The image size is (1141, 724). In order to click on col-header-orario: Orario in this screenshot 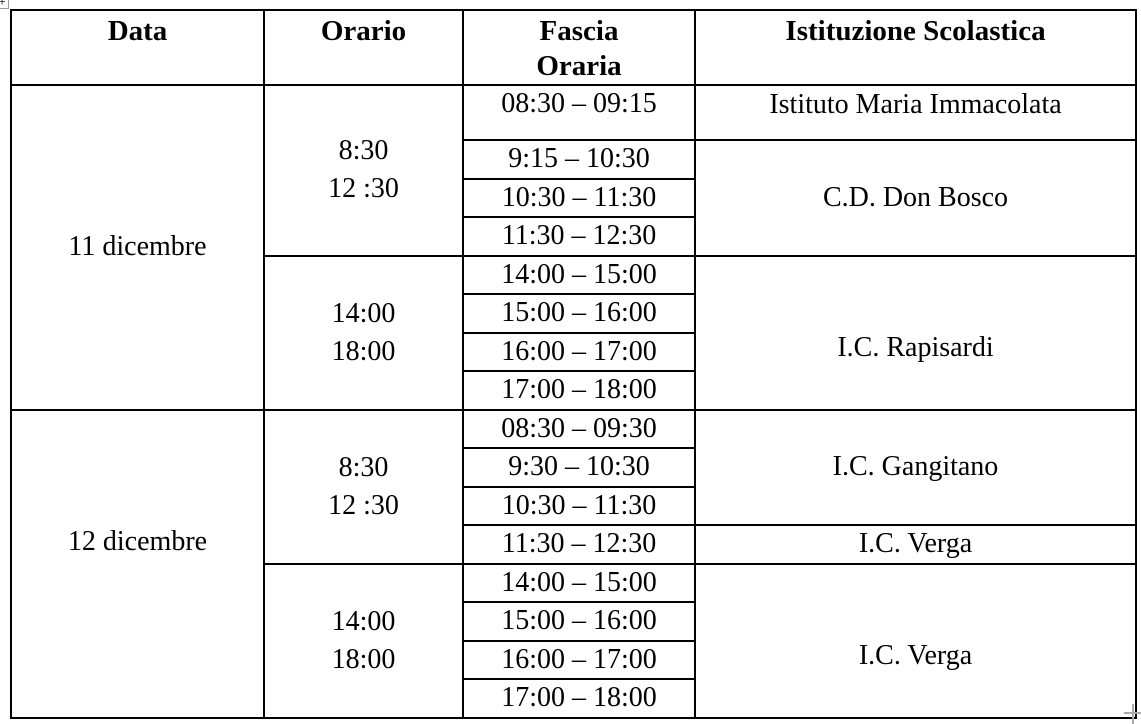, I will do `click(363, 47)`.